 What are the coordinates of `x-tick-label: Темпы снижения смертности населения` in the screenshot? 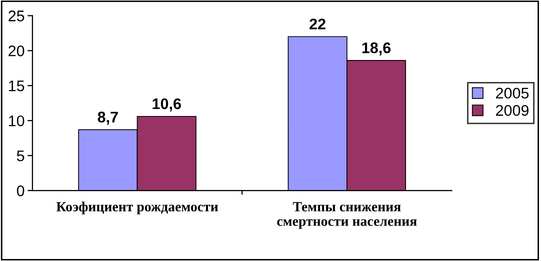 It's located at (347, 215).